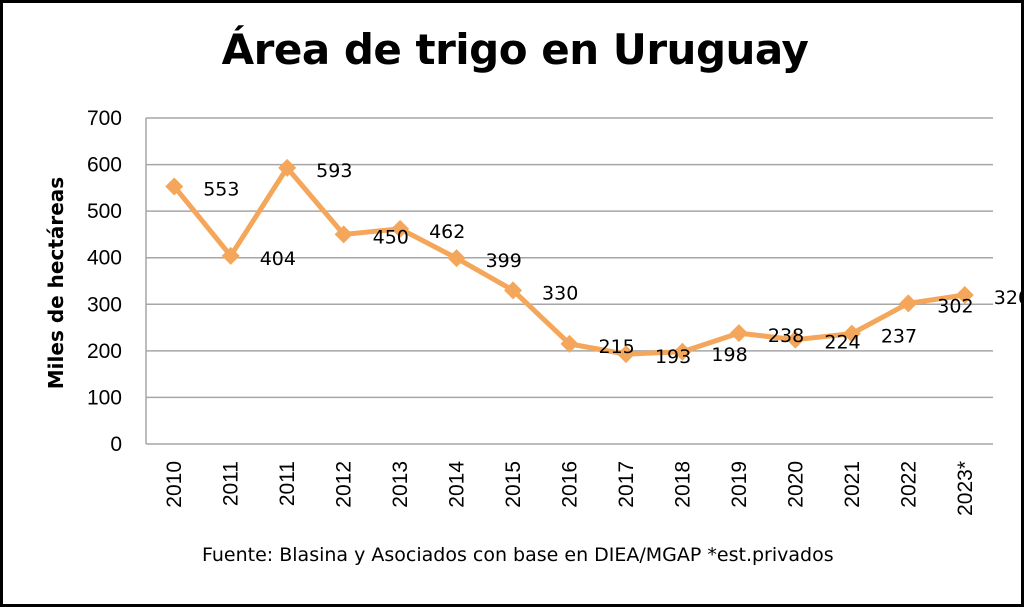 The width and height of the screenshot is (1024, 607). I want to click on y-axis-label: Miles de hectáreas, so click(56, 283).